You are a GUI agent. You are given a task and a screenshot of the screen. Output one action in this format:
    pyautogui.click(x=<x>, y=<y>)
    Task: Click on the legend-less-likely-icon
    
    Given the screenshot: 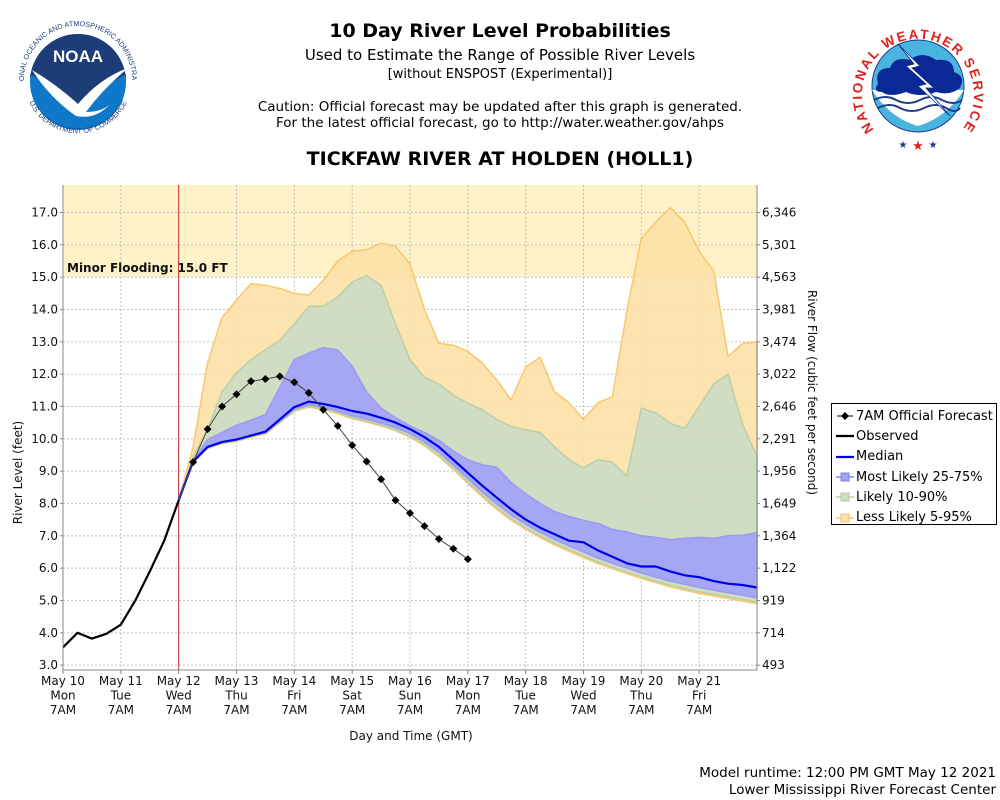 What is the action you would take?
    pyautogui.click(x=845, y=518)
    